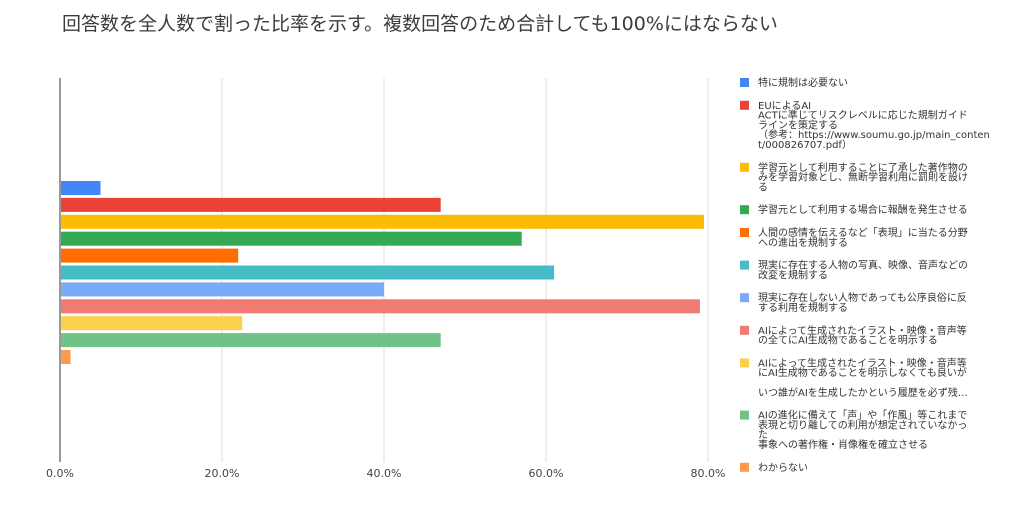 The width and height of the screenshot is (1010, 512). Describe the element at coordinates (793, 274) in the screenshot. I see `legend-label: 改変を規制する` at that location.